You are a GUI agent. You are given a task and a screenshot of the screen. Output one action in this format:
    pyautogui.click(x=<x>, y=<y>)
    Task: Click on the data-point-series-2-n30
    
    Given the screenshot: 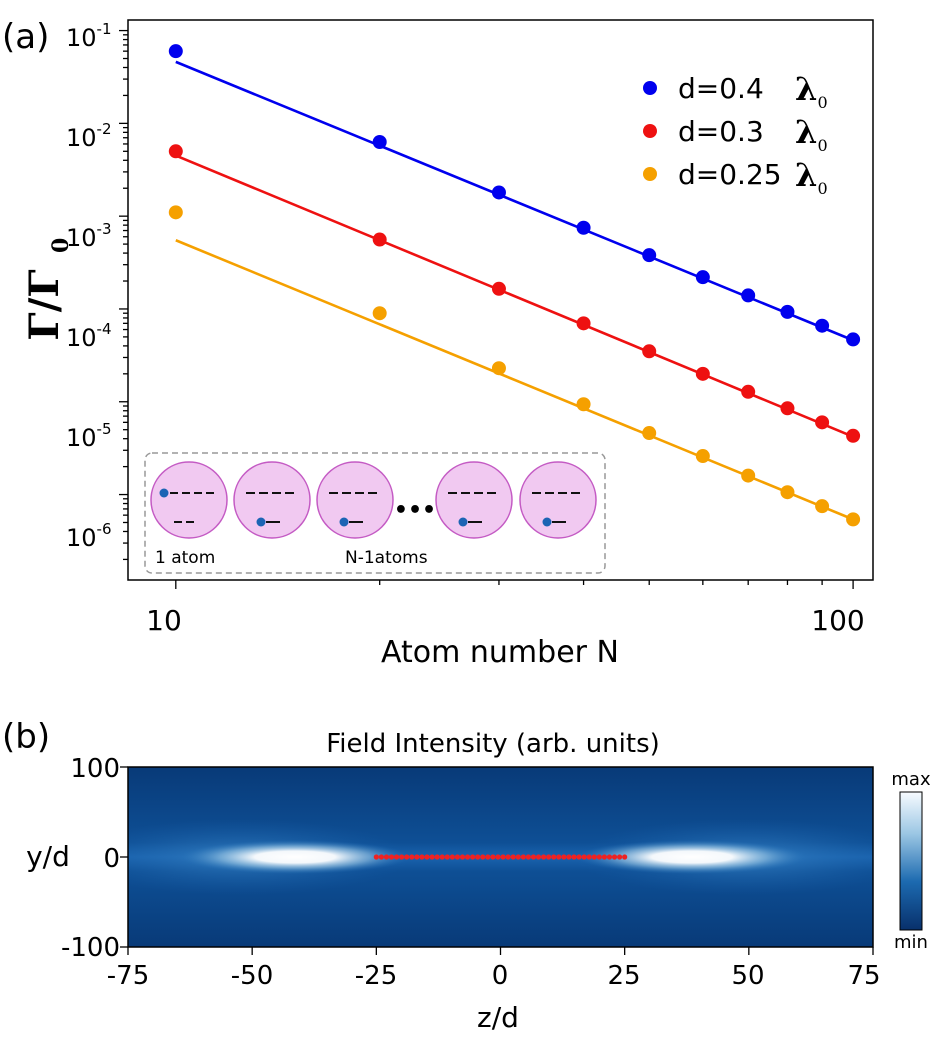 What is the action you would take?
    pyautogui.click(x=498, y=368)
    